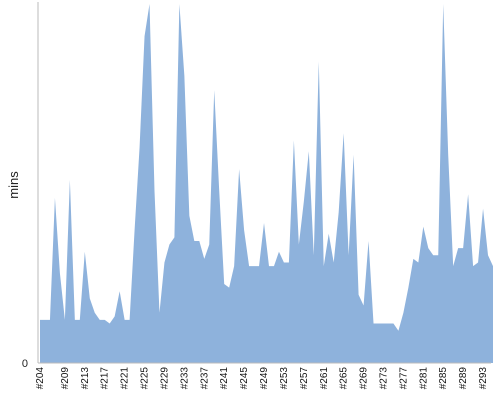  What do you see at coordinates (65, 378) in the screenshot?
I see `x-tick-label: #209` at bounding box center [65, 378].